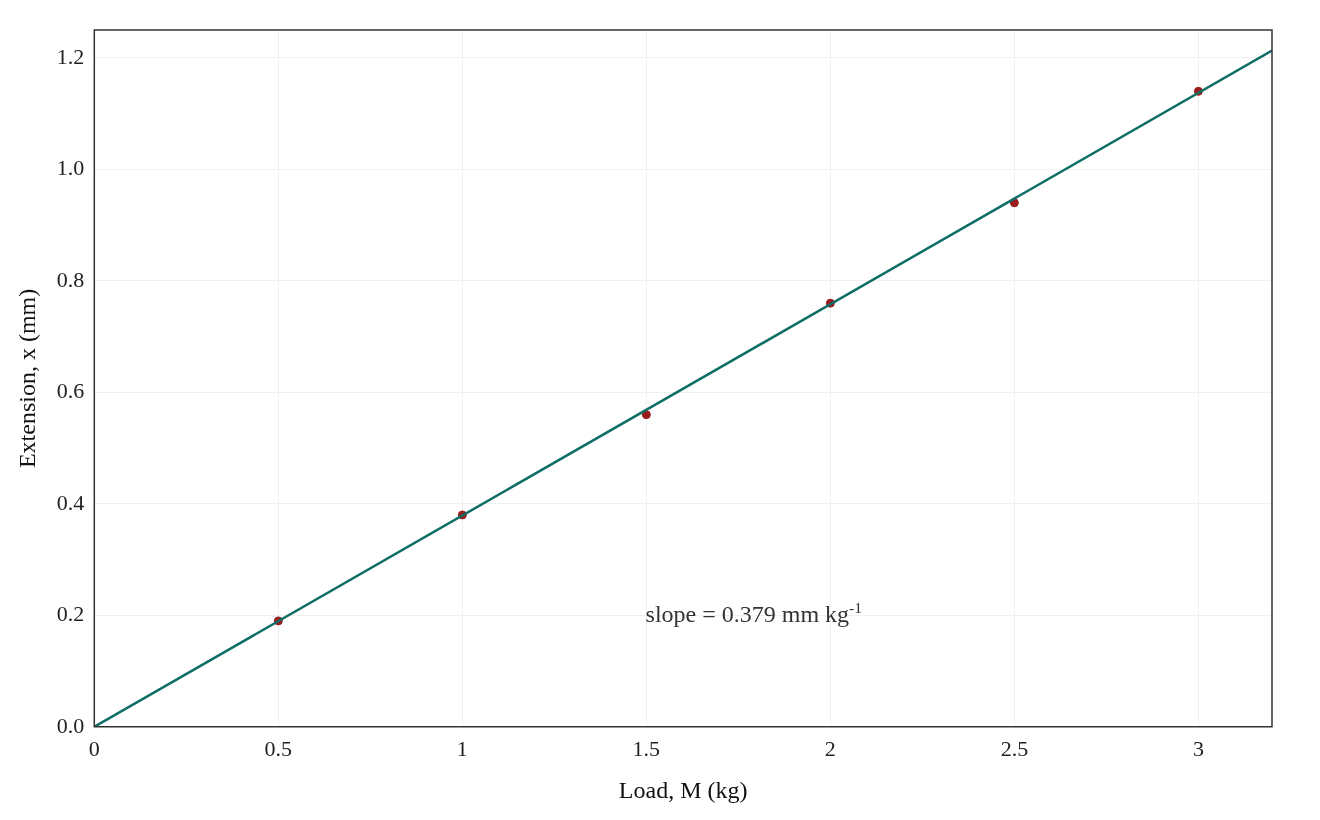 The image size is (1320, 820). I want to click on x-axis-title: Load, M (kg), so click(683, 789).